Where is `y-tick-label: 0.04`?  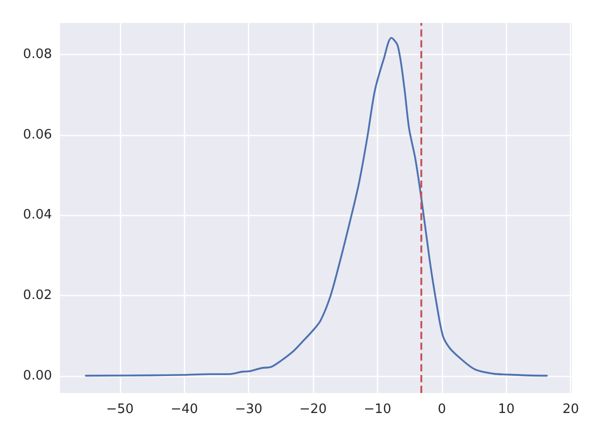 y-tick-label: 0.04 is located at coordinates (37, 215).